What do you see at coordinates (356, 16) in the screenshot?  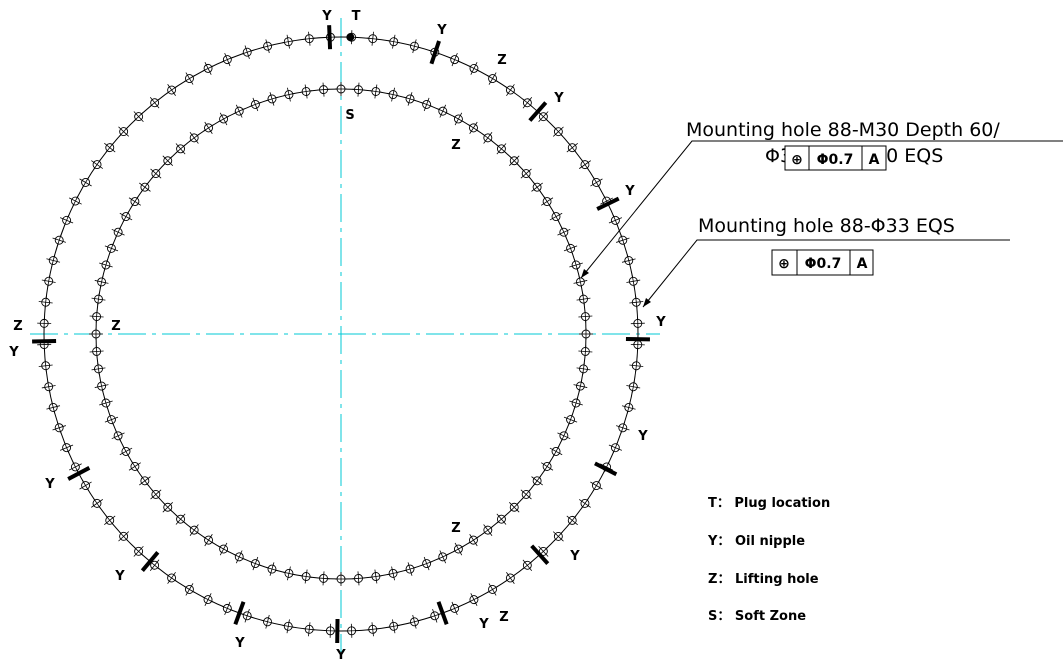 I see `mark-label-t: T` at bounding box center [356, 16].